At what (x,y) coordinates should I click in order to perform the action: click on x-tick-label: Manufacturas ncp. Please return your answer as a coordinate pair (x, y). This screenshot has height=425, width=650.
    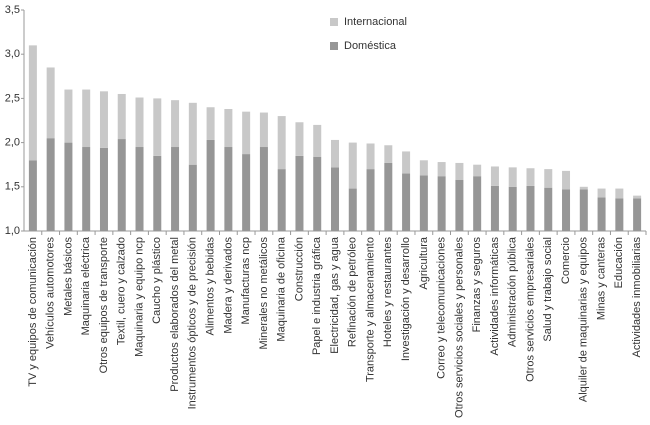
    Looking at the image, I should click on (246, 280).